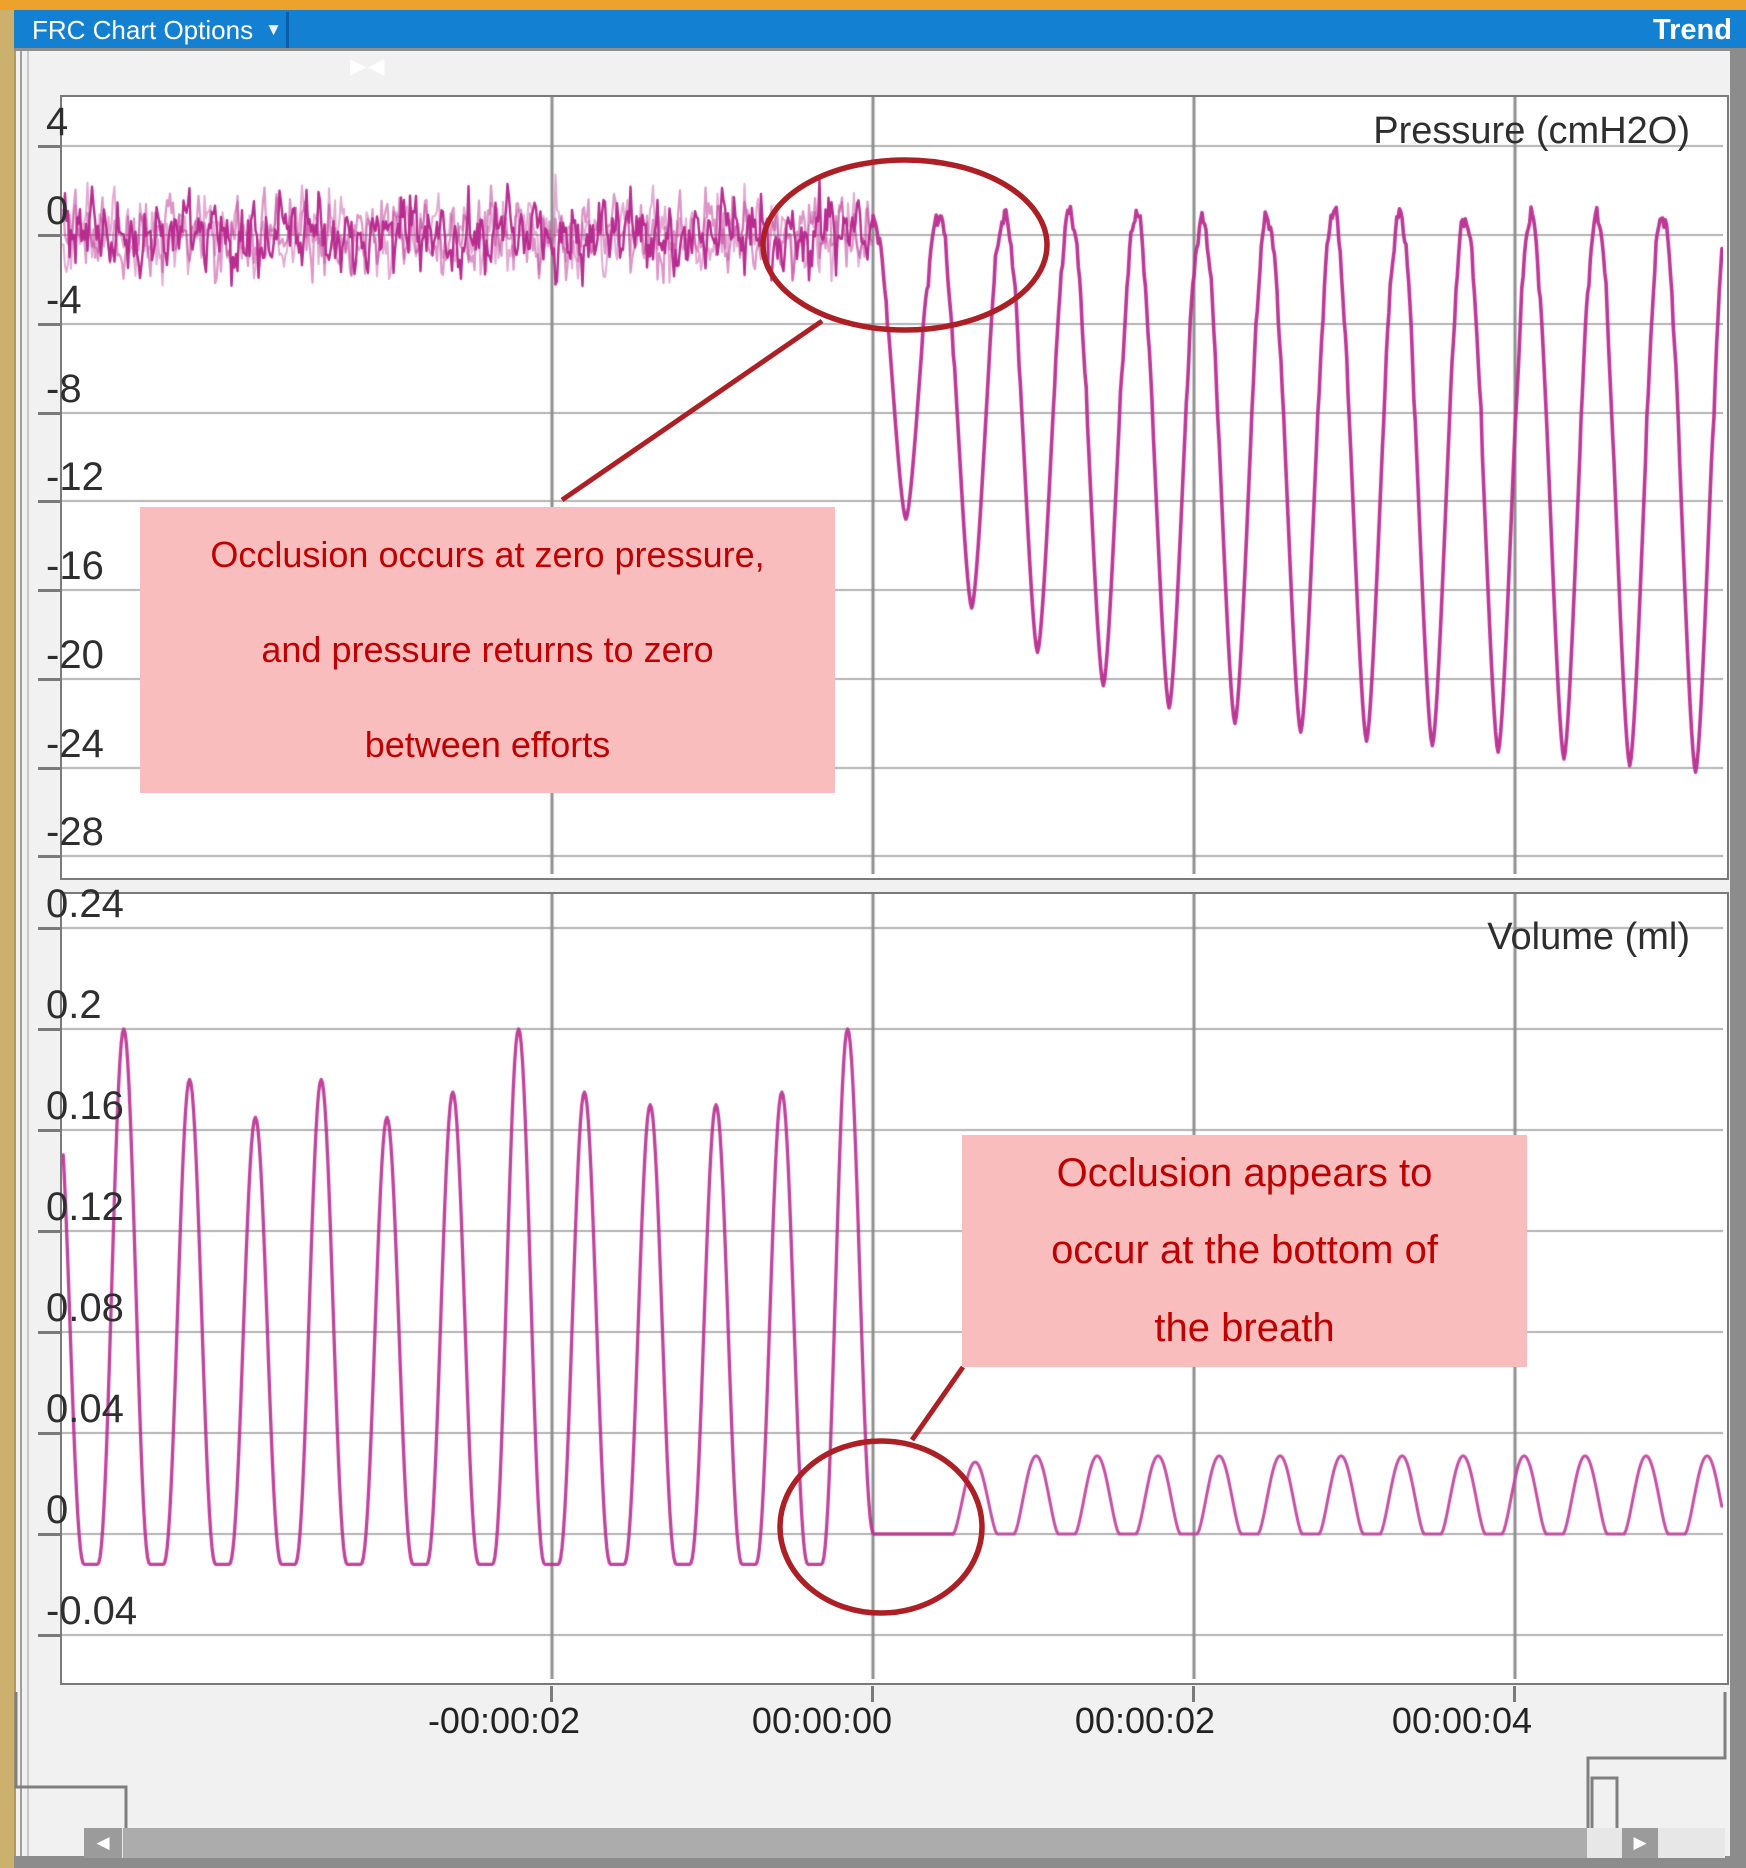 This screenshot has width=1746, height=1868. Describe the element at coordinates (487, 554) in the screenshot. I see `annotation-line: Occlusion occurs at zero pressure,` at that location.